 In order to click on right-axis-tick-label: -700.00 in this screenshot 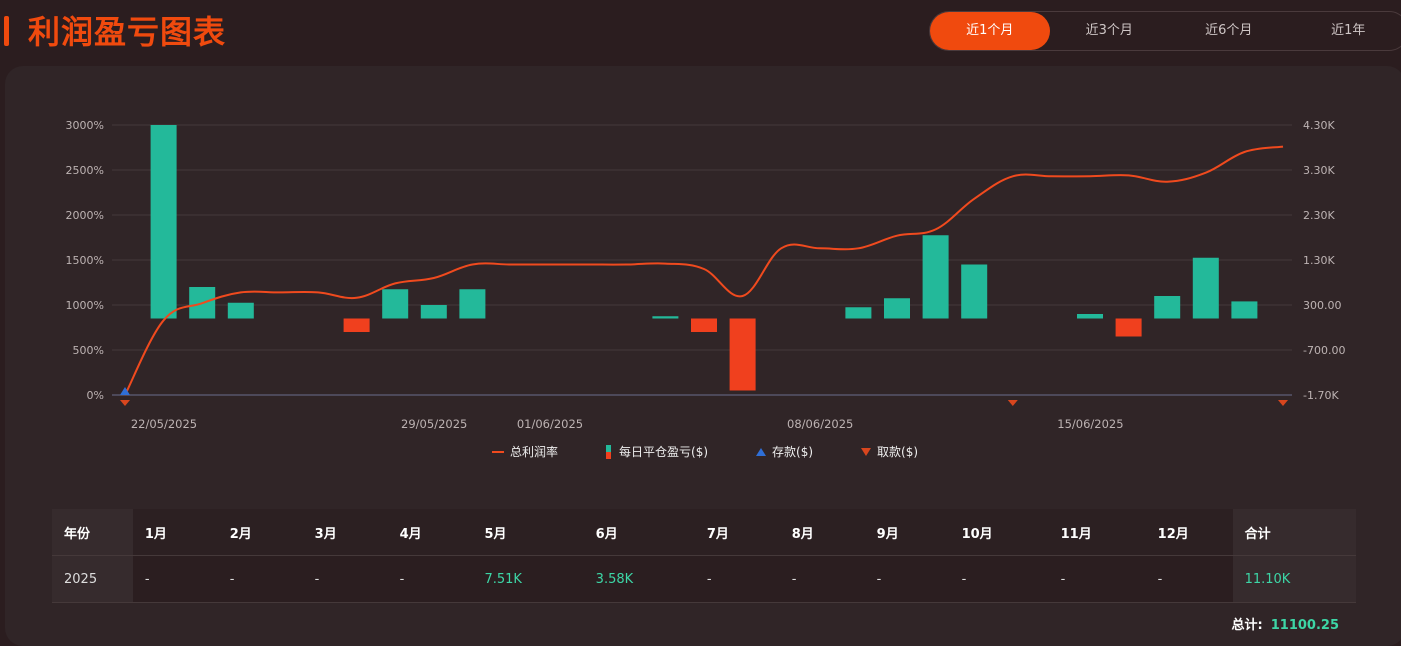, I will do `click(1324, 350)`.